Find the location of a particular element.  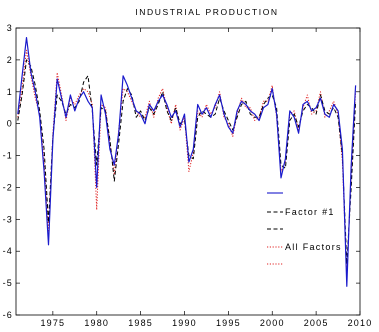

y-tick-label: -3 is located at coordinates (8, 219).